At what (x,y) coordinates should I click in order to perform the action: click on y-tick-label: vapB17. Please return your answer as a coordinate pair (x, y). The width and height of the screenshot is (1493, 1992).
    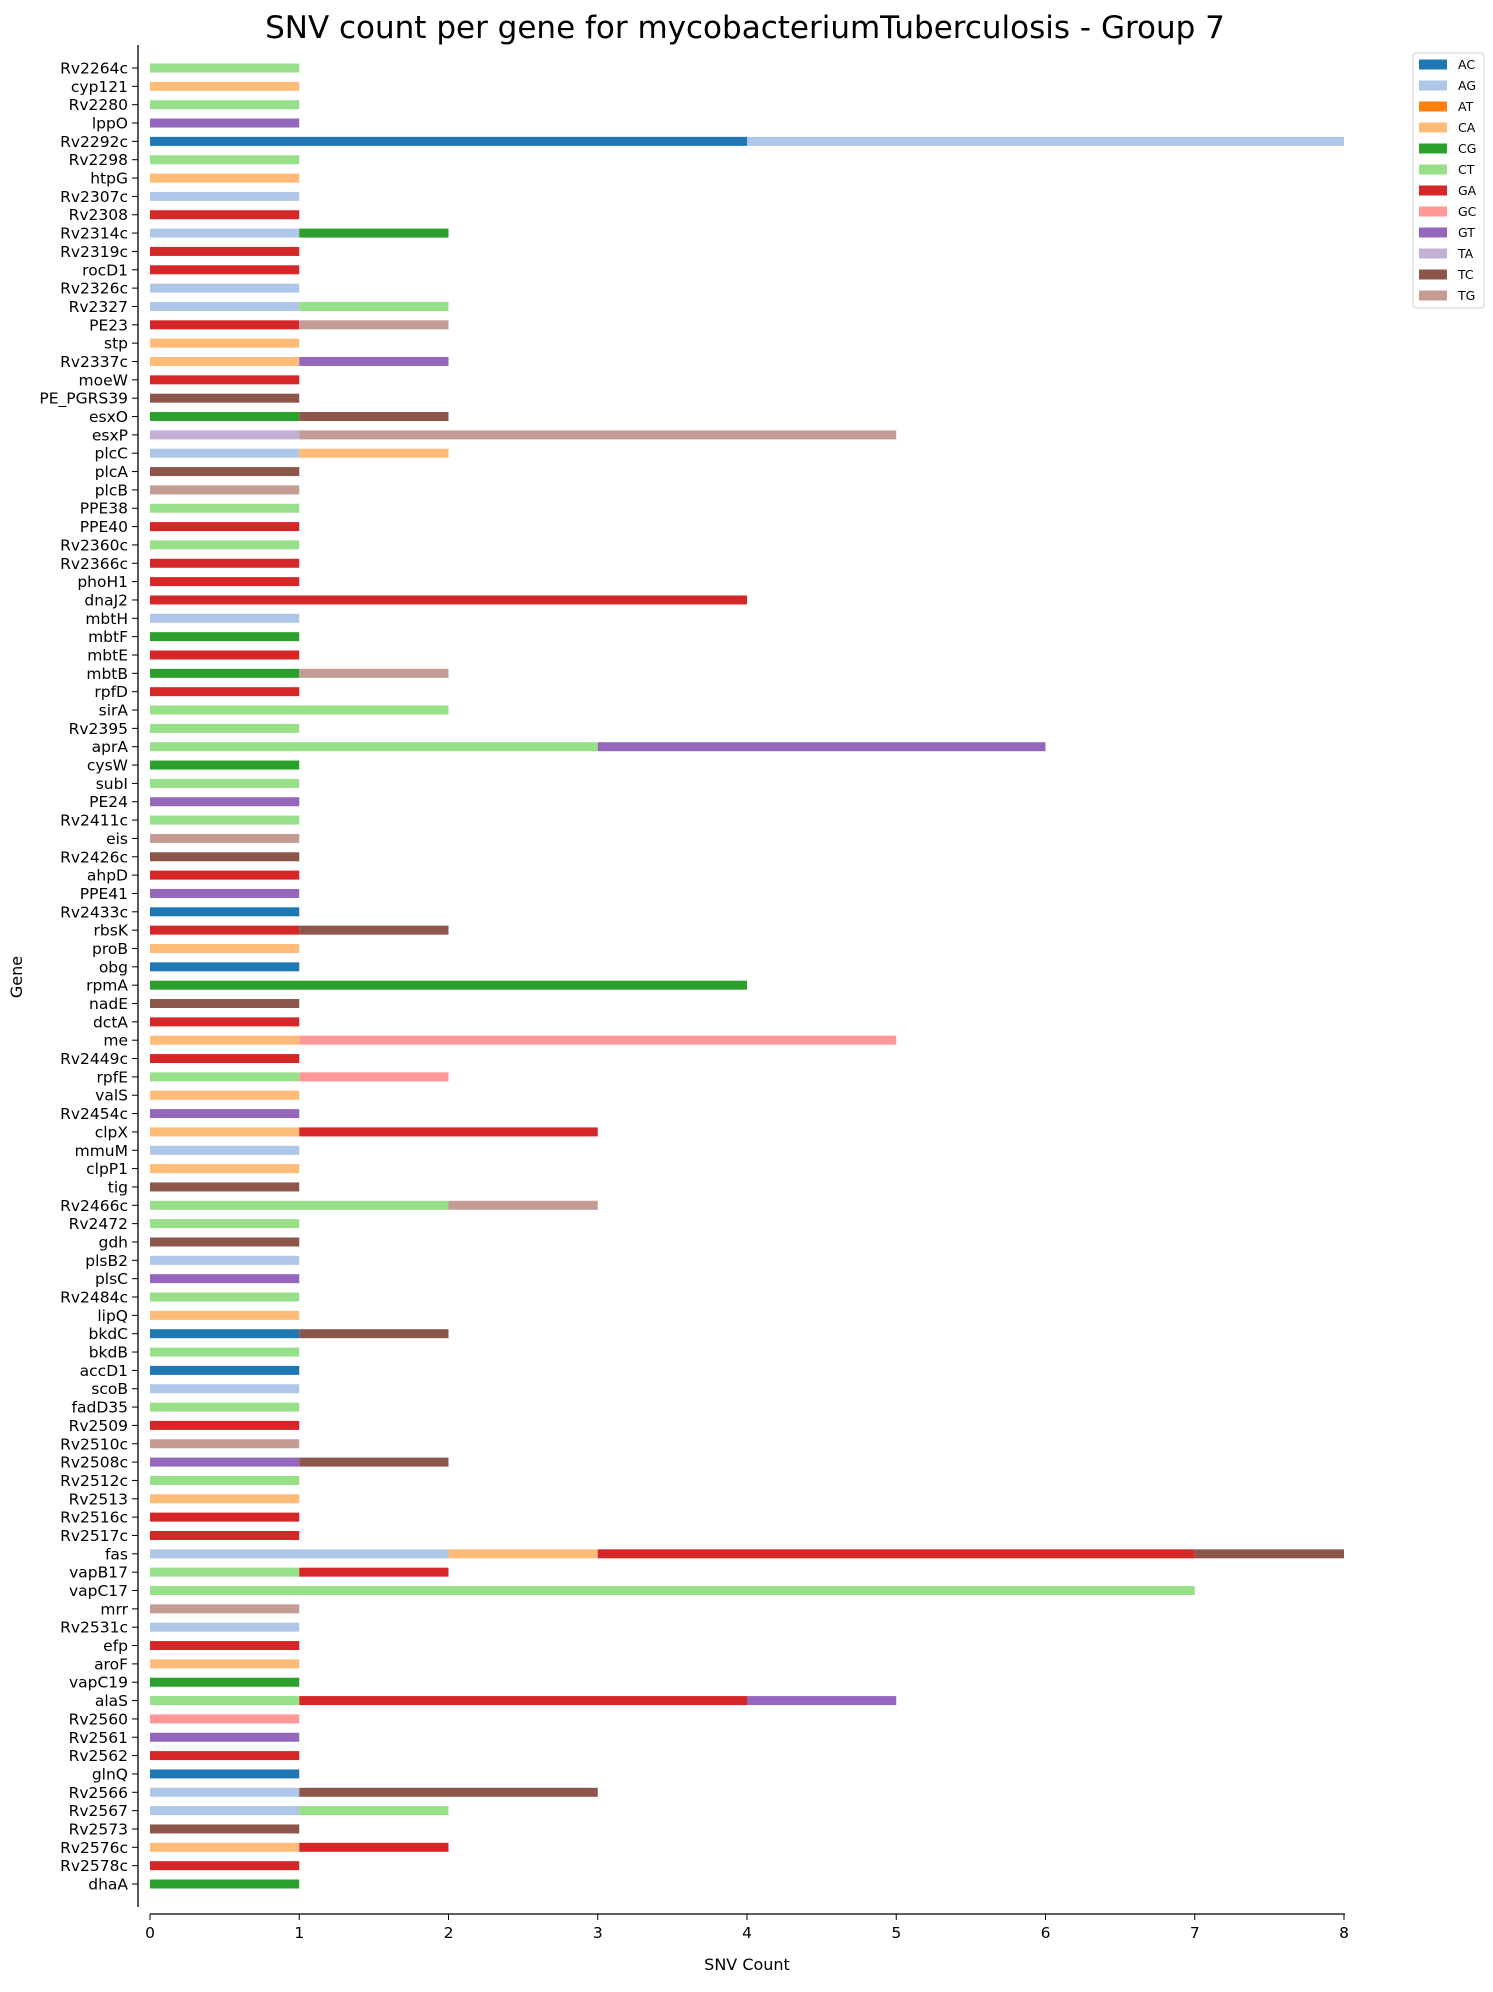
    Looking at the image, I should click on (98, 1573).